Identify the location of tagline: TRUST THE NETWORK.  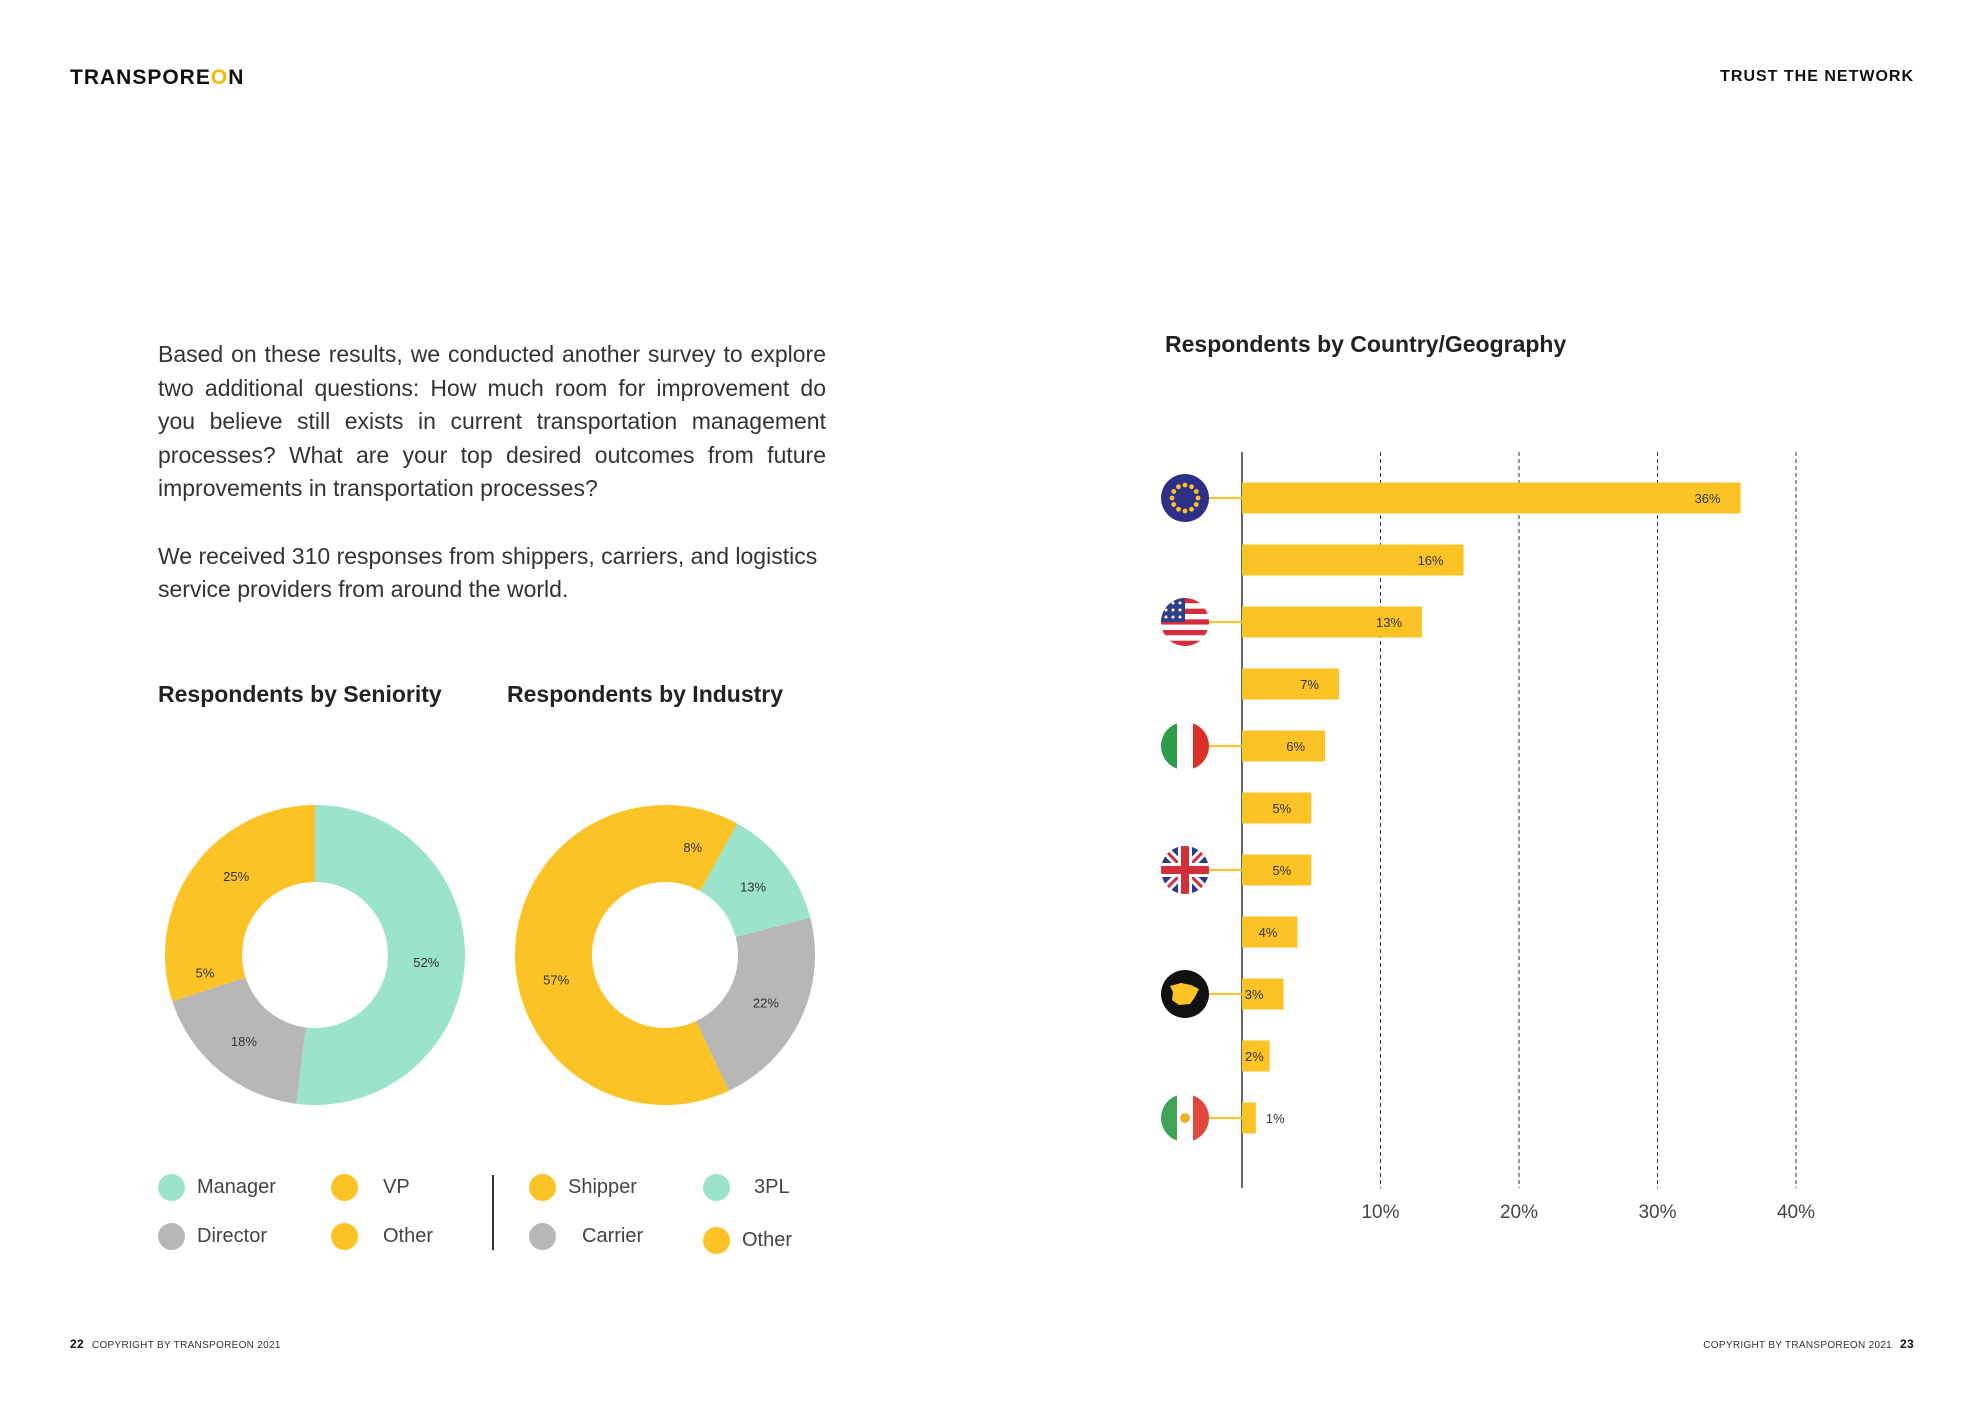
(1817, 76).